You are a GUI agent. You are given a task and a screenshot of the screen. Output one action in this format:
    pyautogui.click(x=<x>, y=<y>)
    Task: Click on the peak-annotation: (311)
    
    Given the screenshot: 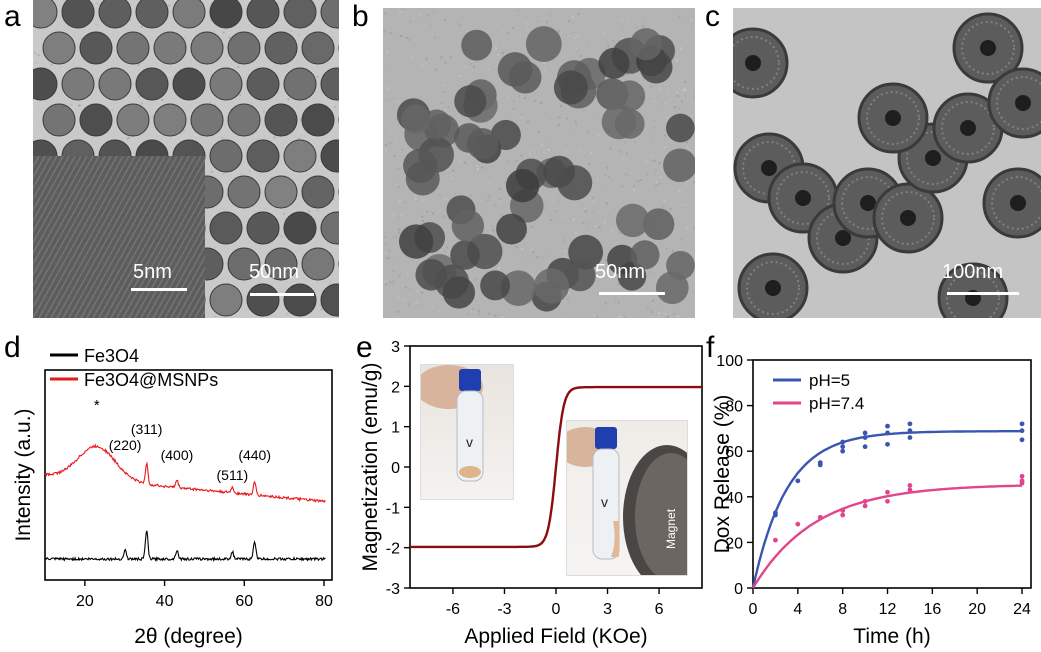 What is the action you would take?
    pyautogui.click(x=147, y=429)
    